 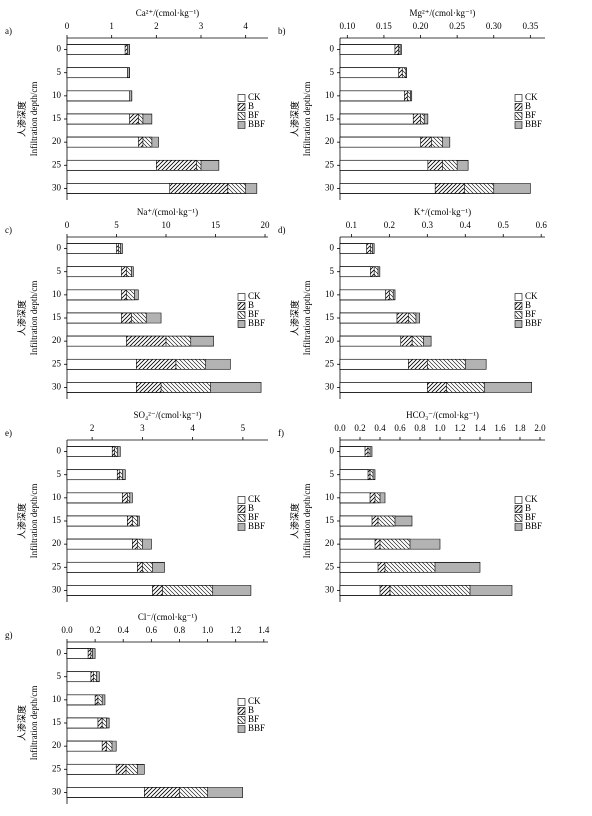 What do you see at coordinates (347, 26) in the screenshot?
I see `x-tick-label: 0.10` at bounding box center [347, 26].